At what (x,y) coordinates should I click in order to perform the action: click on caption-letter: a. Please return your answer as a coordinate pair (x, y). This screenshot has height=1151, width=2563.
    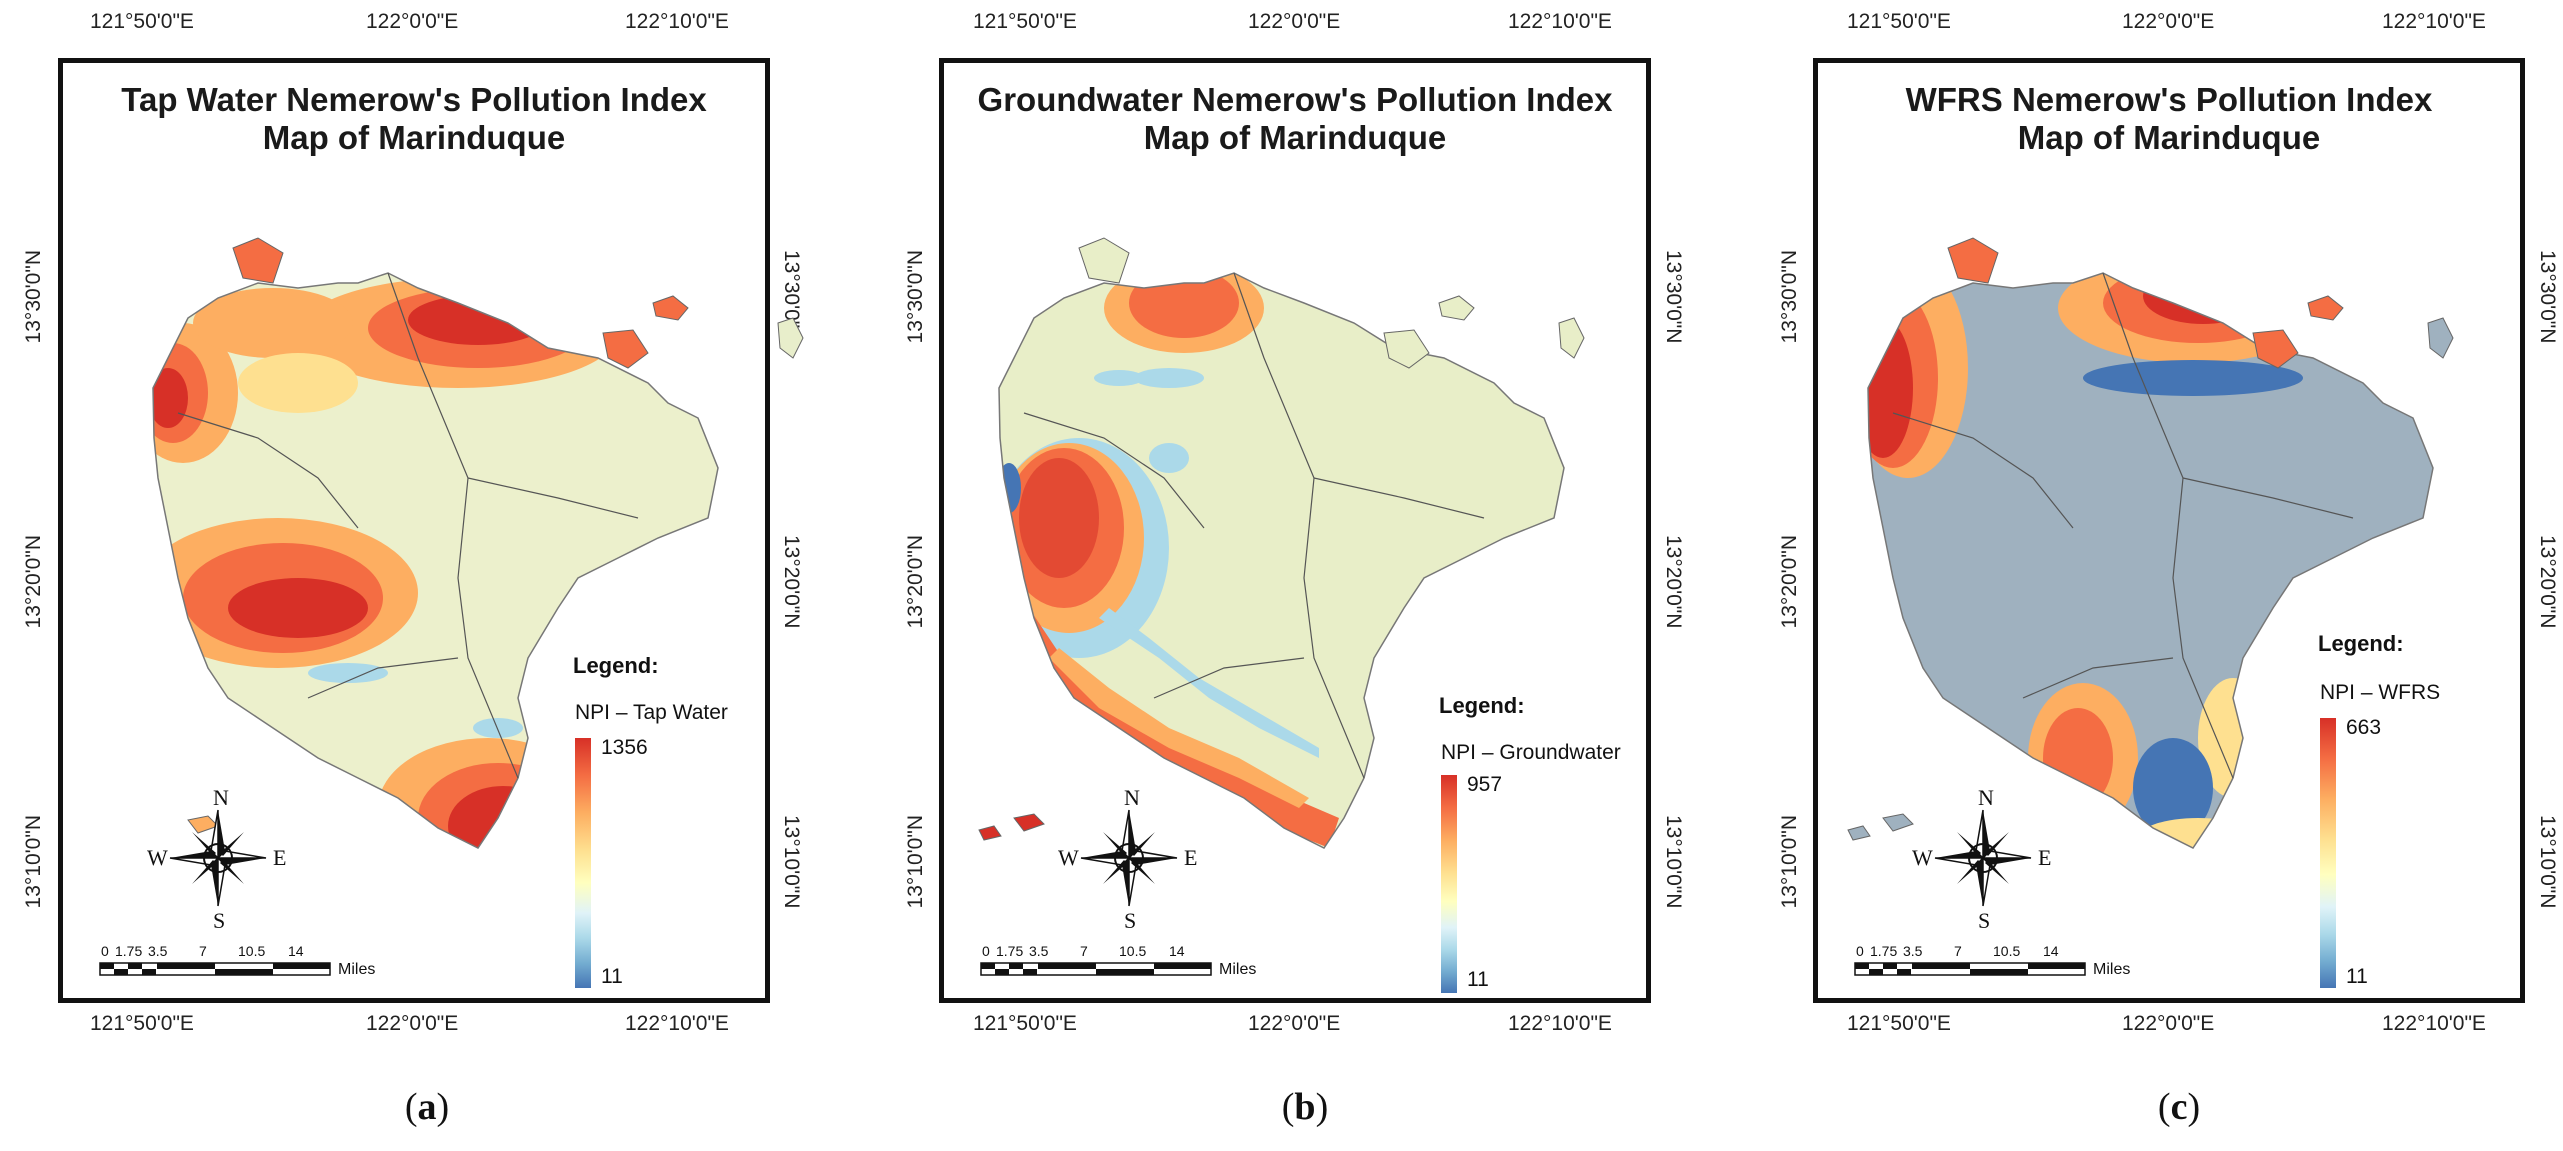
    Looking at the image, I should click on (427, 1107).